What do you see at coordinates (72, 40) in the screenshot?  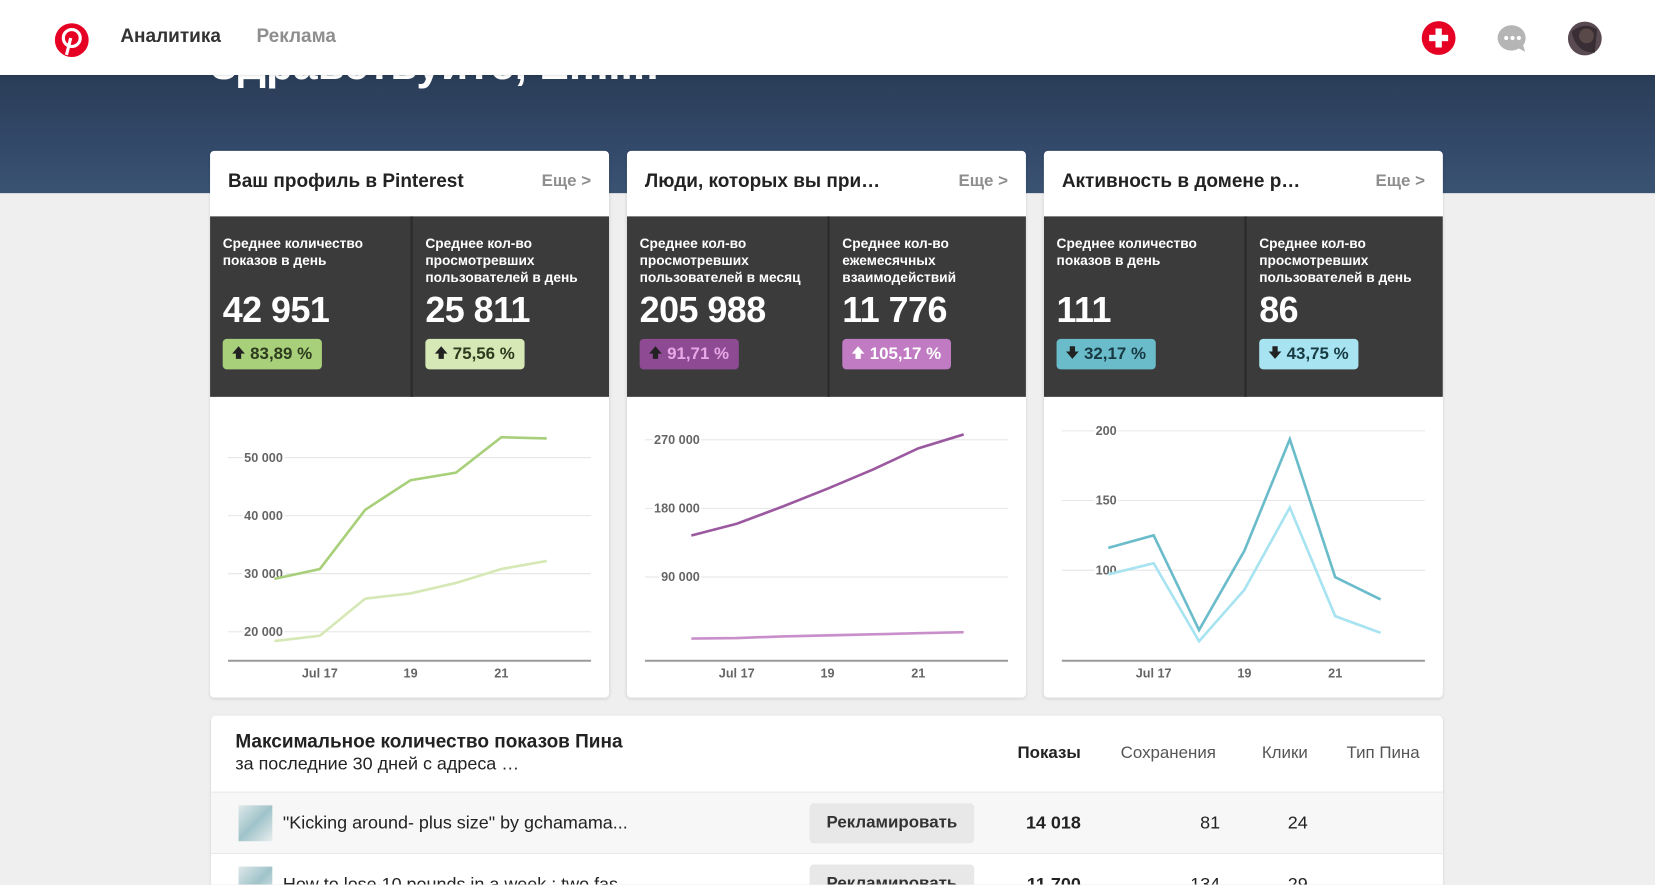 I see `logo` at bounding box center [72, 40].